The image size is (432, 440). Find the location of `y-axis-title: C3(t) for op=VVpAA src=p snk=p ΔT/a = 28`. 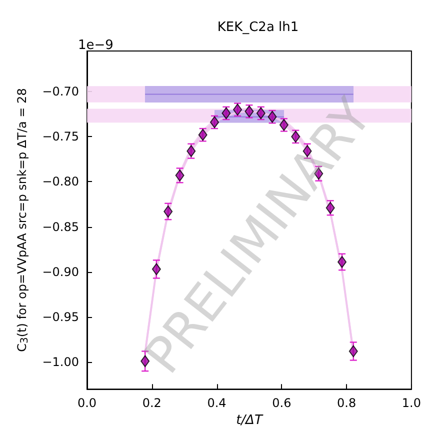

y-axis-title: C3(t) for op=VVpAA src=p snk=p ΔT/a = 28 is located at coordinates (22, 220).